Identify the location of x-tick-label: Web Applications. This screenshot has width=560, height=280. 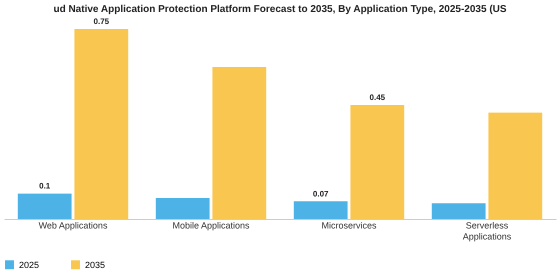
(73, 225).